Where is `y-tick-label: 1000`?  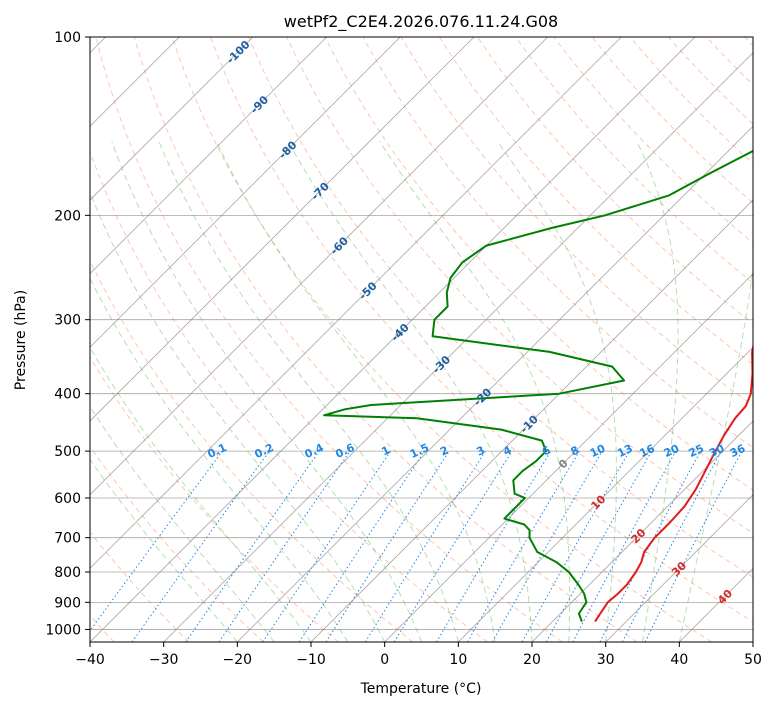
y-tick-label: 1000 is located at coordinates (63, 630).